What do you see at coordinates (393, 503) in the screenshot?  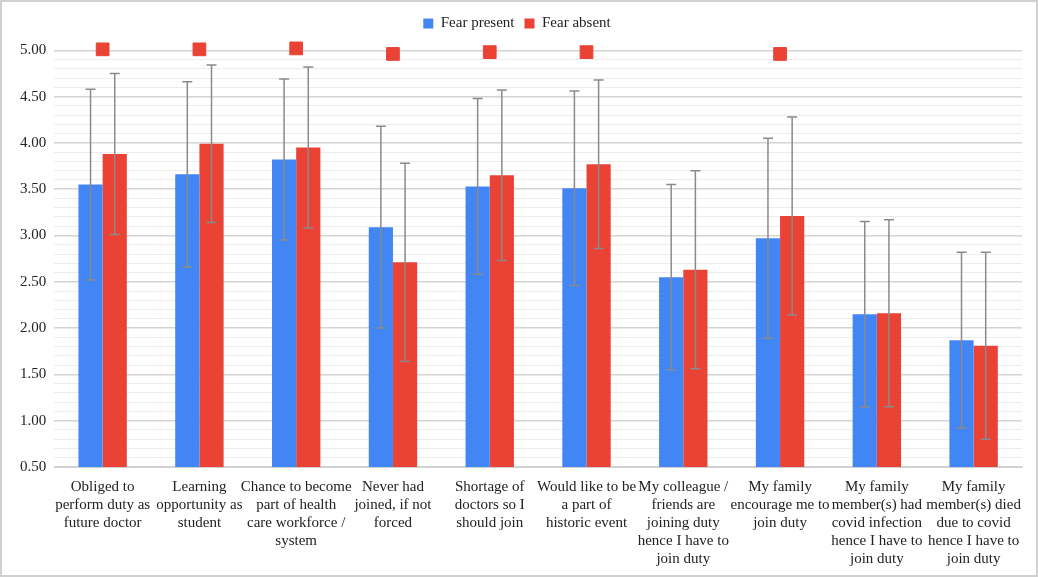 I see `x-tick-label: Never had joined, if not forced` at bounding box center [393, 503].